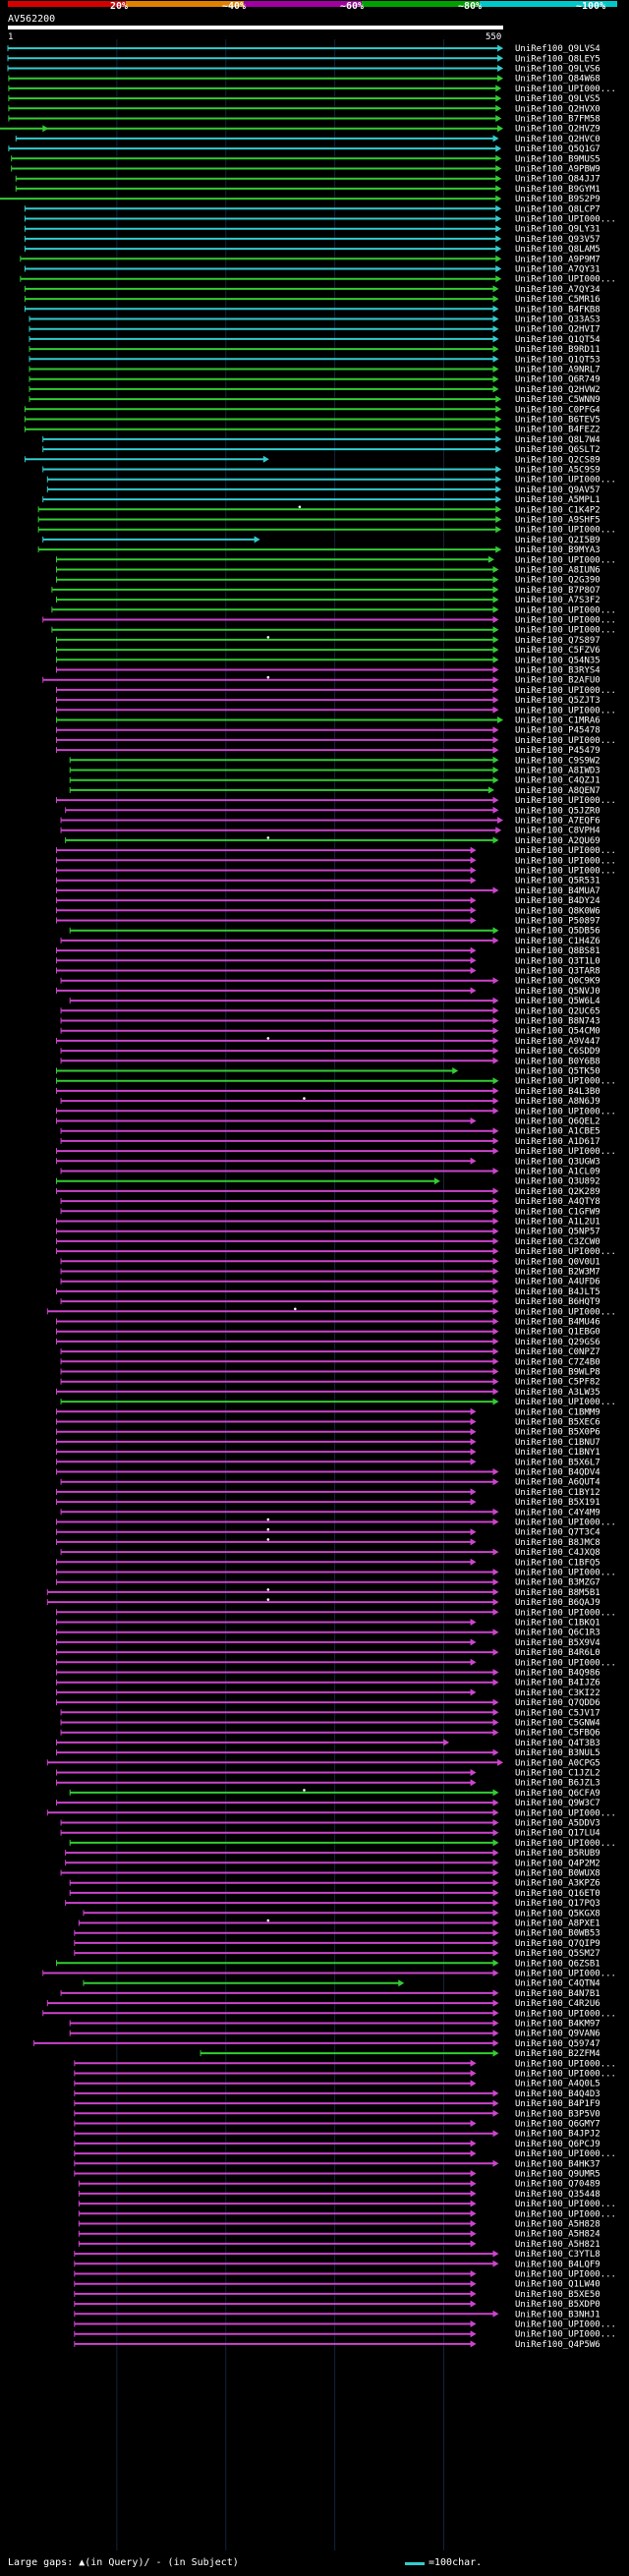 This screenshot has height=2576, width=629. I want to click on hit-label: UniRef100_A2QU69, so click(557, 841).